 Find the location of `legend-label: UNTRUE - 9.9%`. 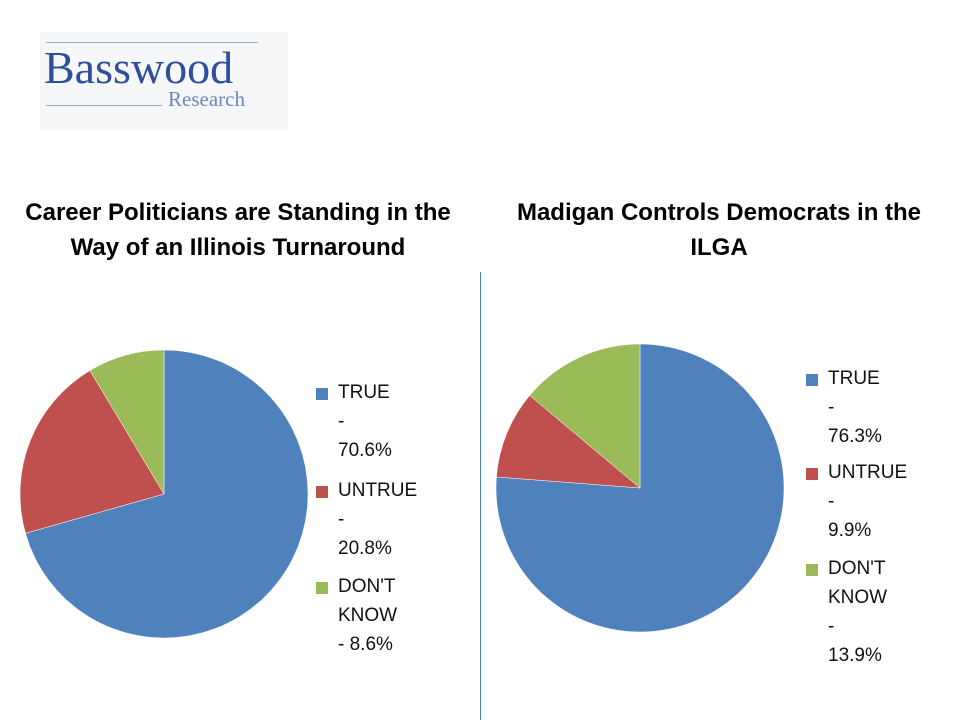

legend-label: UNTRUE - 9.9% is located at coordinates (868, 501).